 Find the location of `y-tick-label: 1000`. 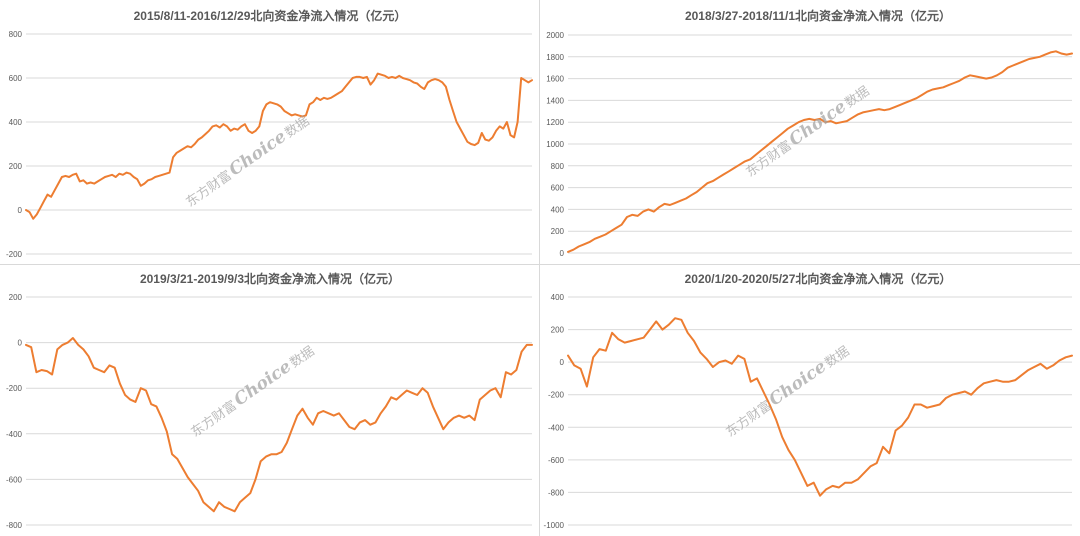

y-tick-label: 1000 is located at coordinates (555, 144).